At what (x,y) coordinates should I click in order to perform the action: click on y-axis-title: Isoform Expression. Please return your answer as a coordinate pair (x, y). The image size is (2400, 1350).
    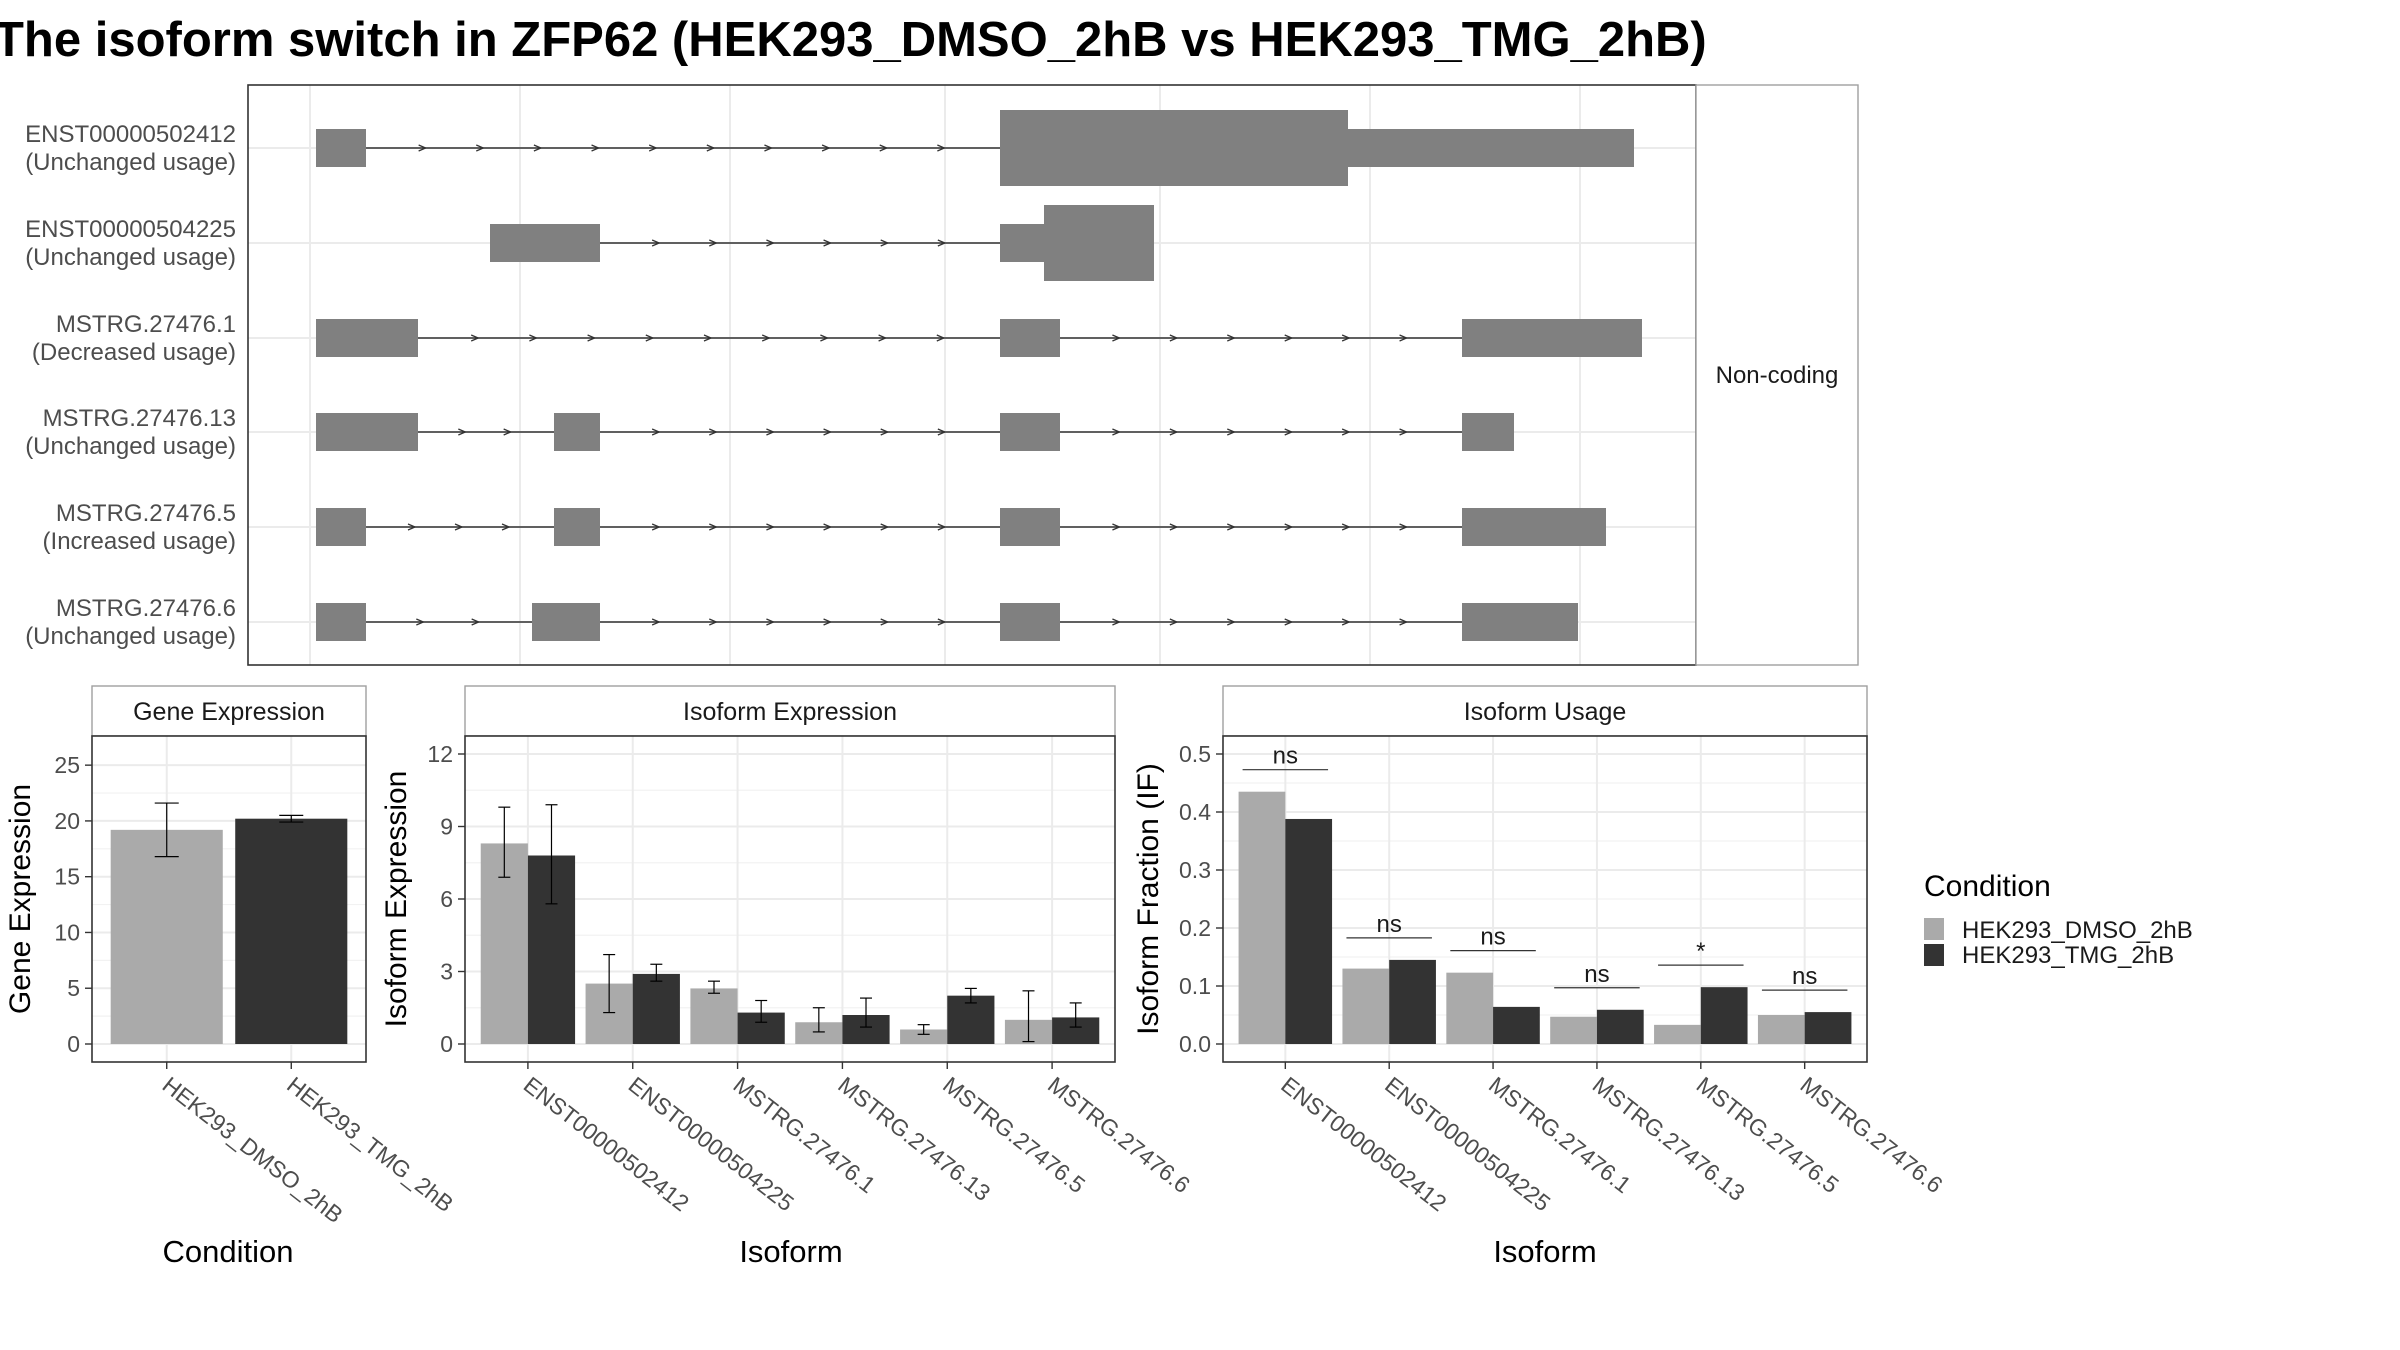
    Looking at the image, I should click on (396, 899).